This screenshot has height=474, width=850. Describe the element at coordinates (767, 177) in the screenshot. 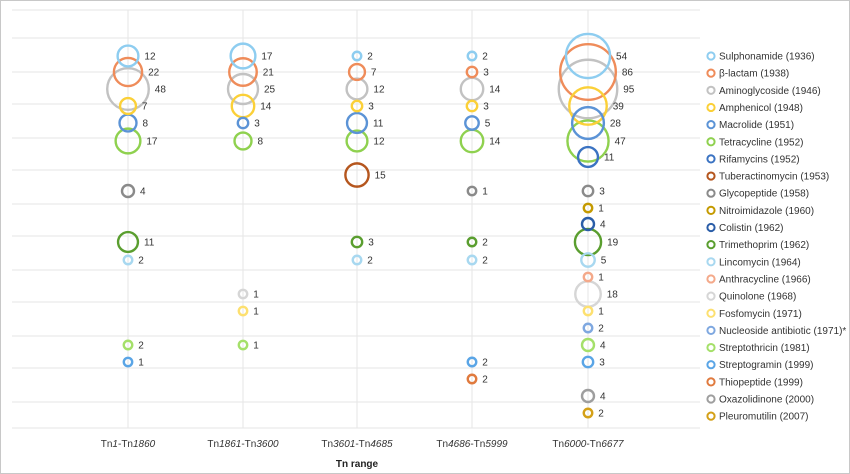

I see `legend-item: Tuberactinomycin (1953)` at that location.